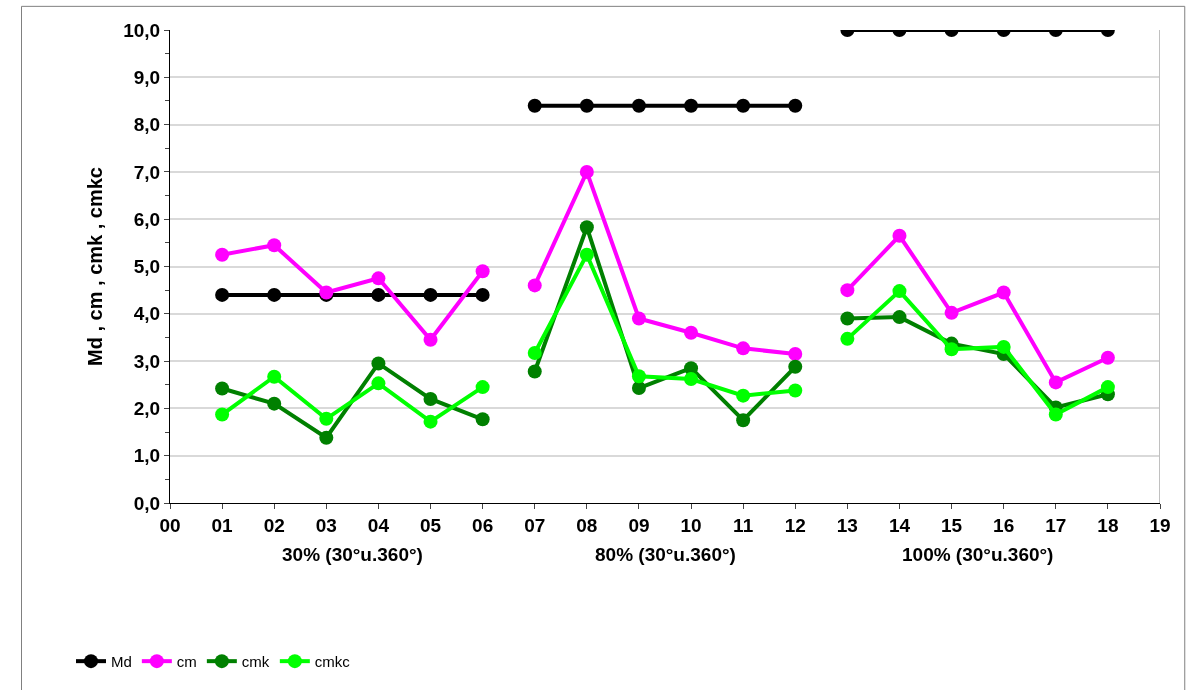  I want to click on x-tick-label: 01, so click(222, 525).